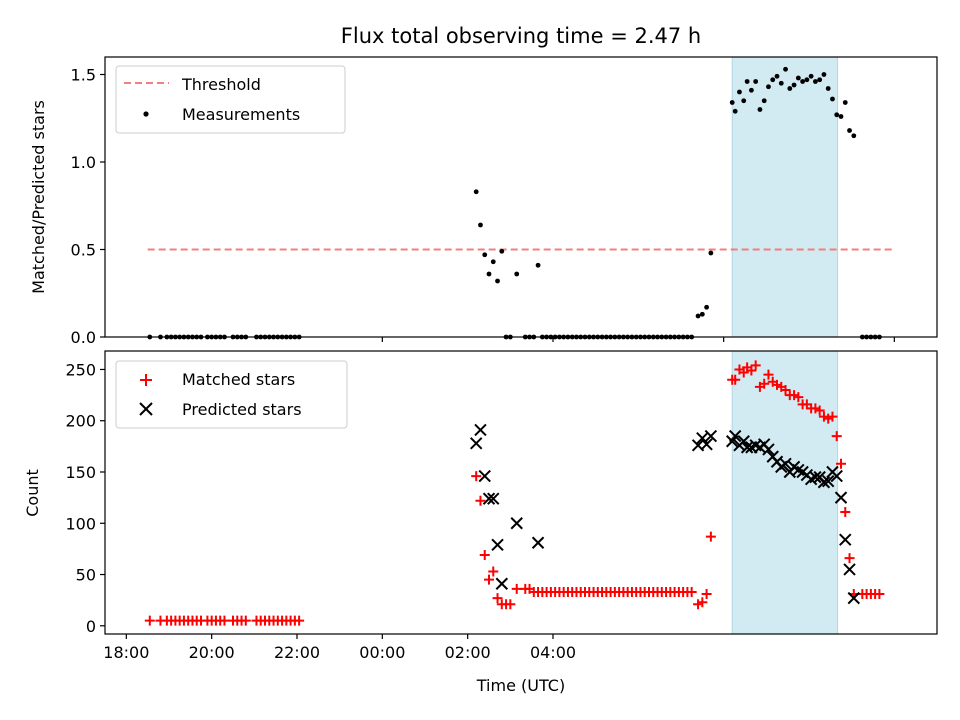 This screenshot has height=720, width=960. I want to click on bottom-legend: Matched stars Predicted stars, so click(231, 394).